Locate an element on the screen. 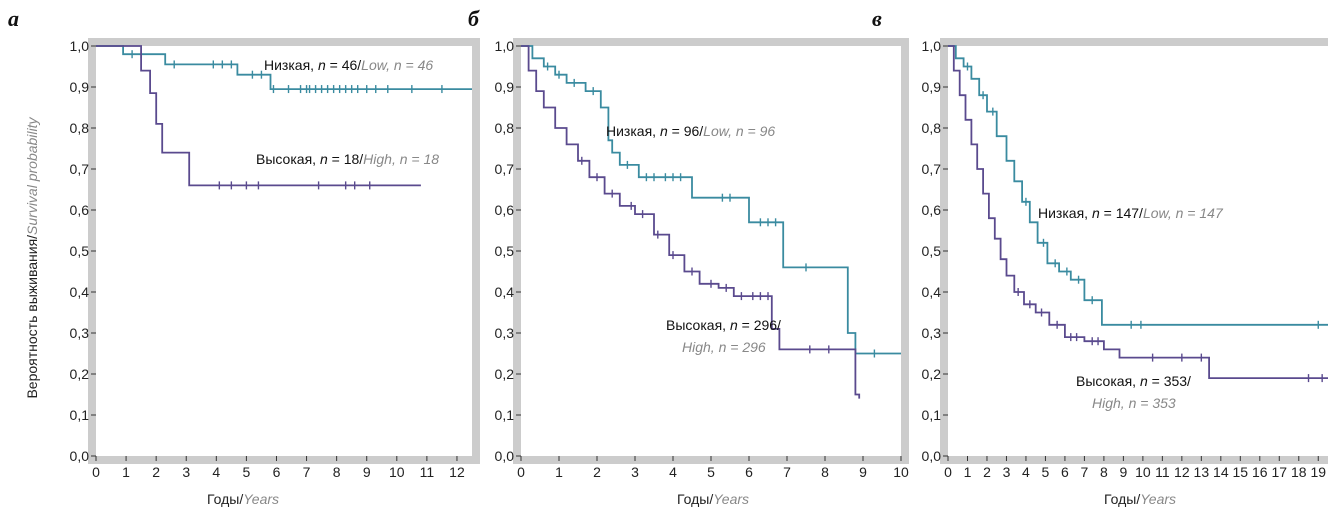  panel-c-high-annotation: Высокая, n = 353/ is located at coordinates (1133, 381).